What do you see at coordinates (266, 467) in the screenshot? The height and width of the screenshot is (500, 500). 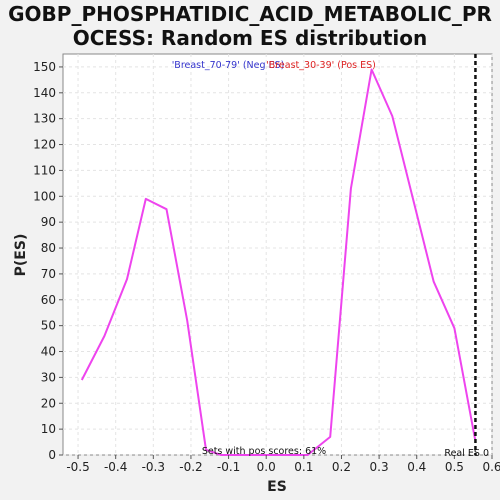 I see `x-tick-label: 0.0` at bounding box center [266, 467].